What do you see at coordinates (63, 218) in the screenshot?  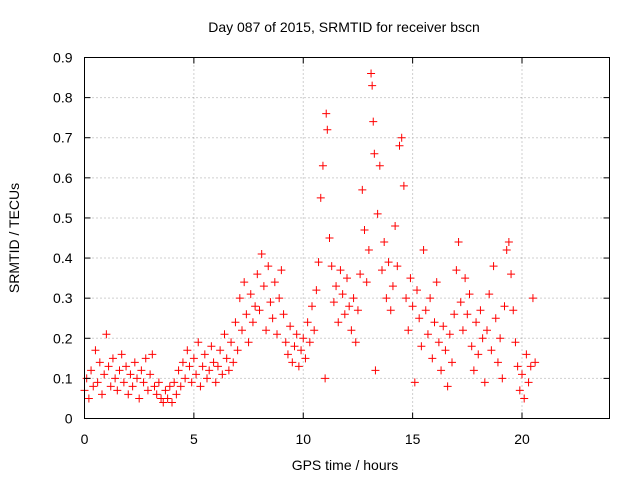 I see `y-tick-label: 0.5` at bounding box center [63, 218].